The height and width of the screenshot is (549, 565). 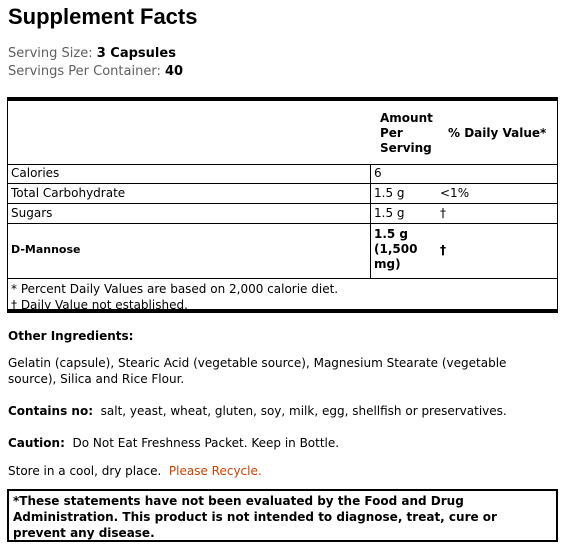 What do you see at coordinates (215, 471) in the screenshot?
I see `recycle-note: Please Recycle.` at bounding box center [215, 471].